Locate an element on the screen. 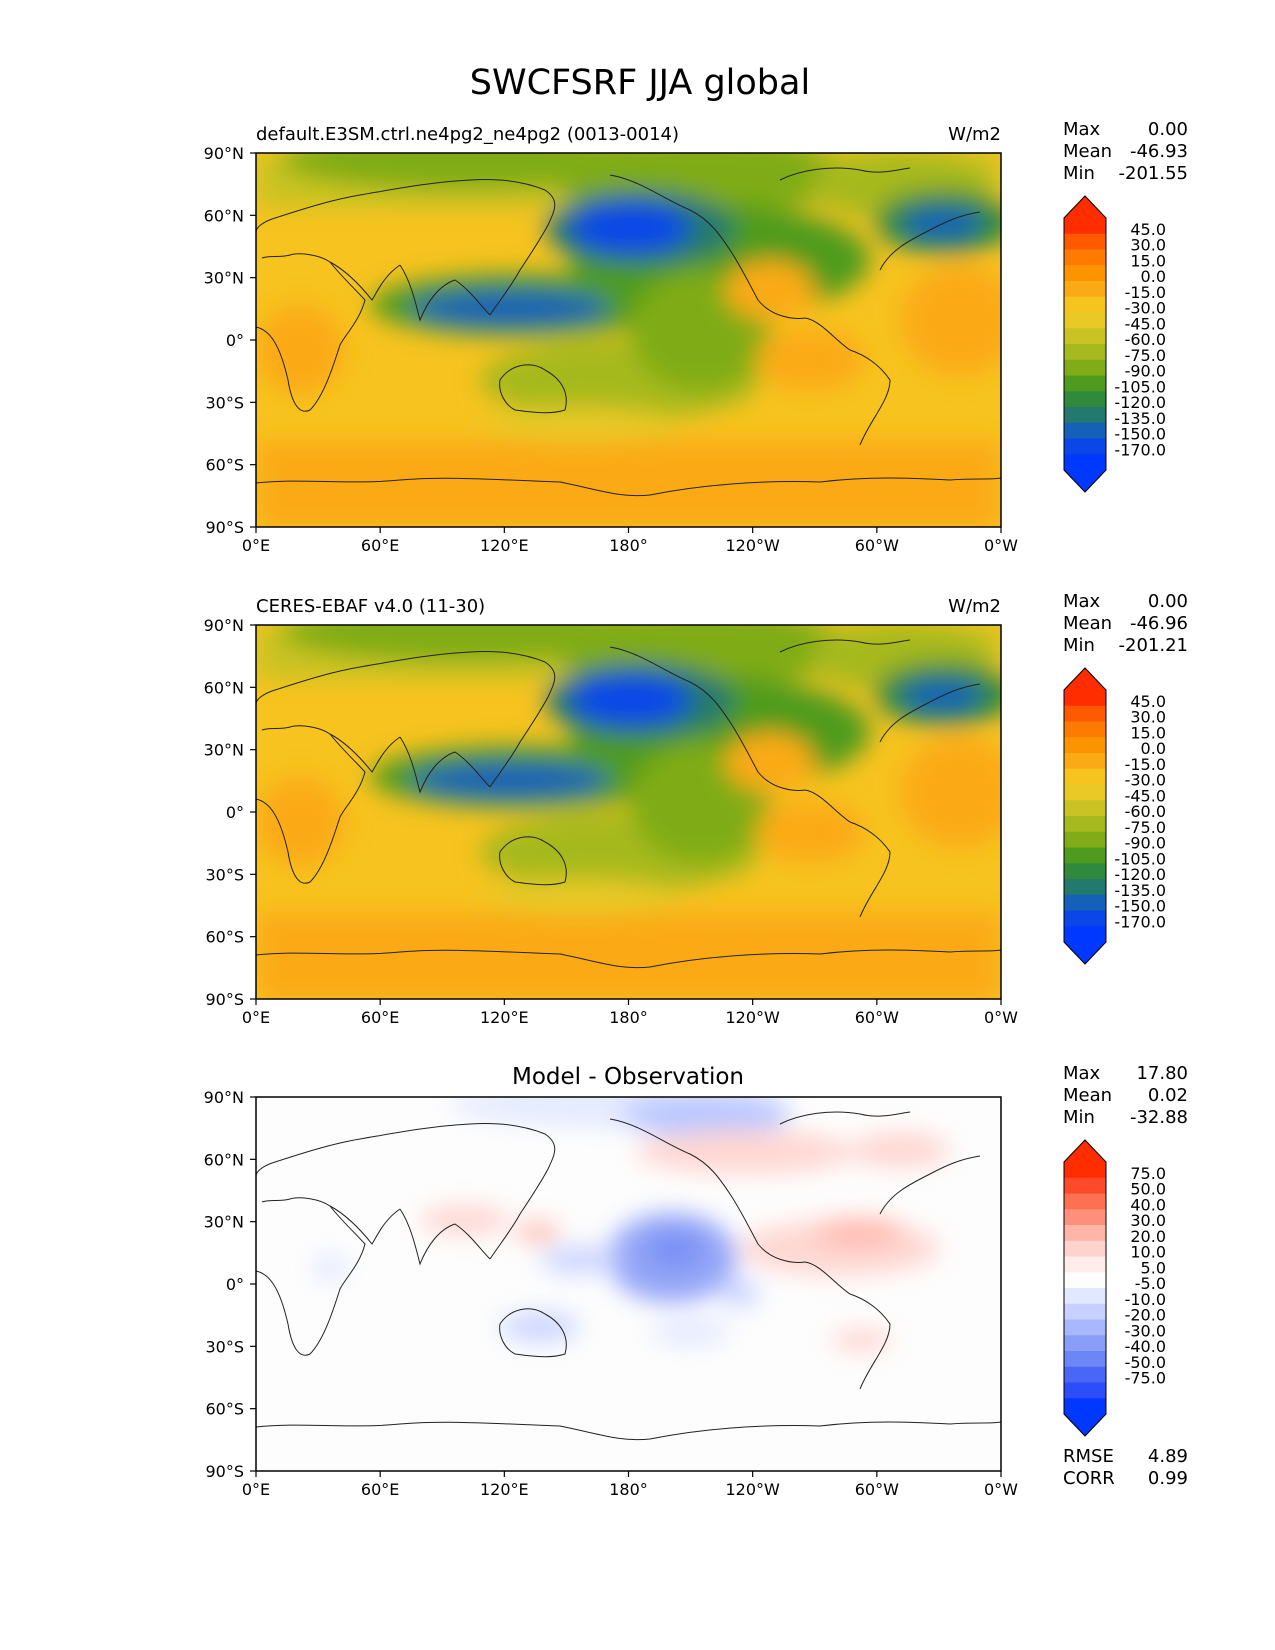 This screenshot has width=1275, height=1650. colorbar-label: -60.0 is located at coordinates (1145, 339).